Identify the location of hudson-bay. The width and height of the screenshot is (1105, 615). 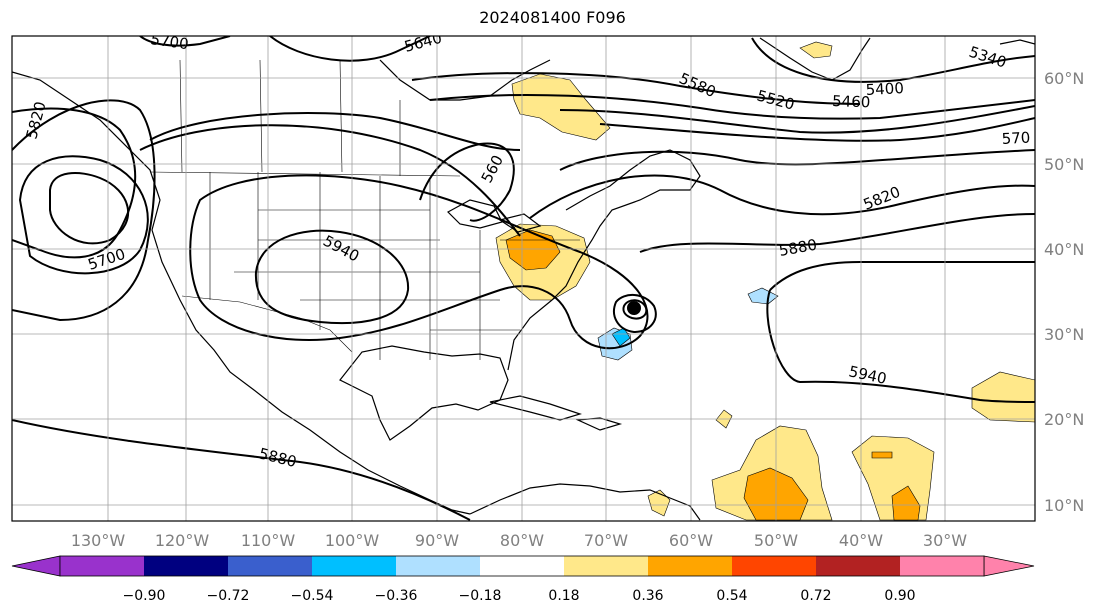
(465, 80).